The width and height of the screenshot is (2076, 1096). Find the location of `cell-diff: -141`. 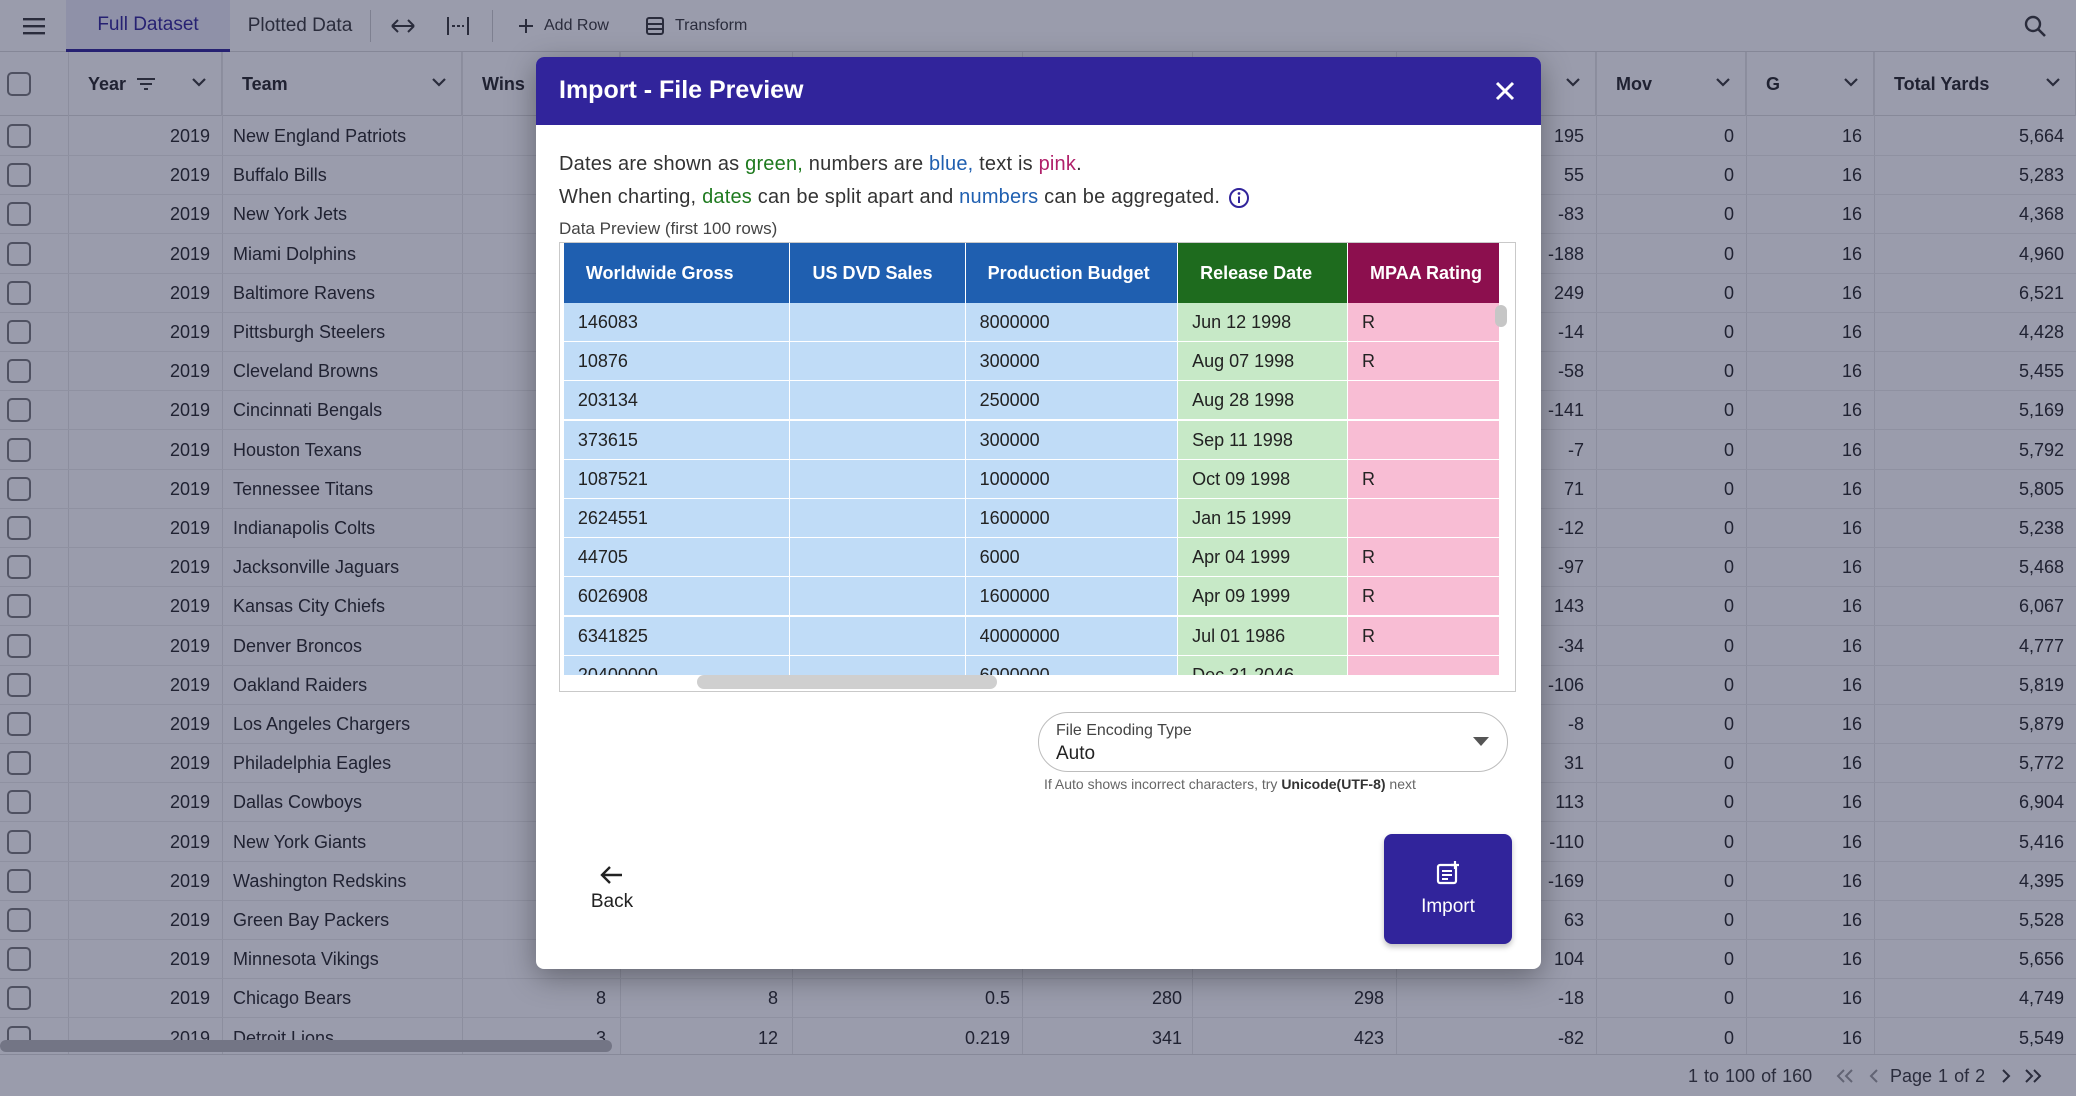

cell-diff: -141 is located at coordinates (1565, 410).